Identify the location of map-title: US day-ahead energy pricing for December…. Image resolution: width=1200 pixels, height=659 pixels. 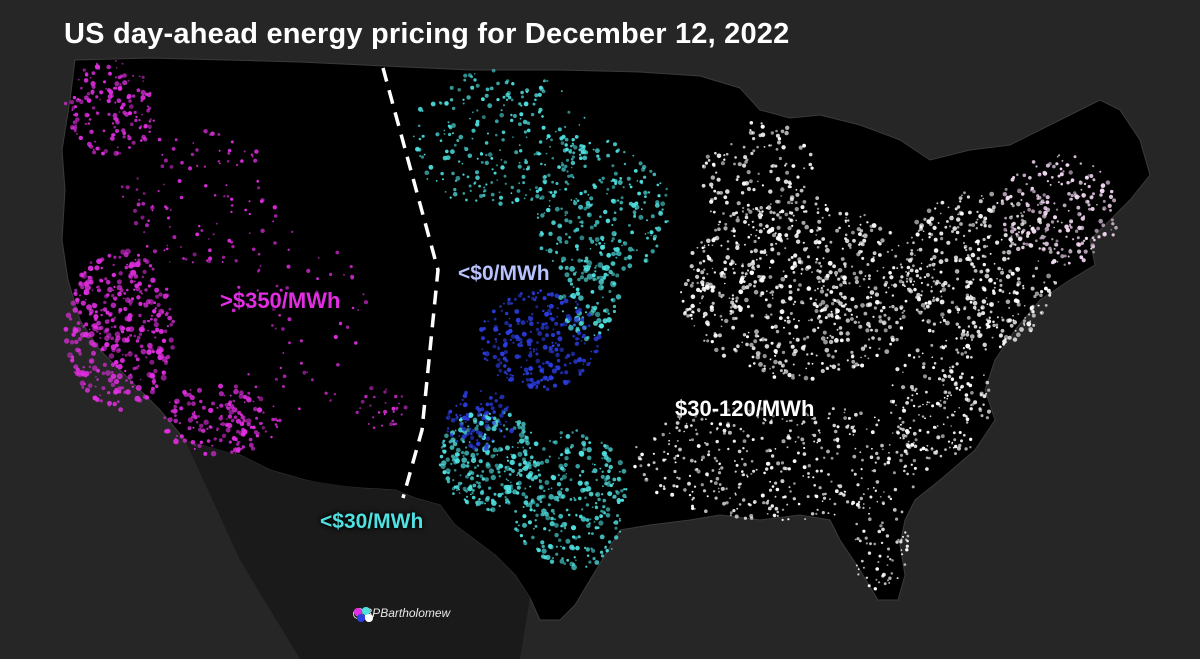
(427, 34).